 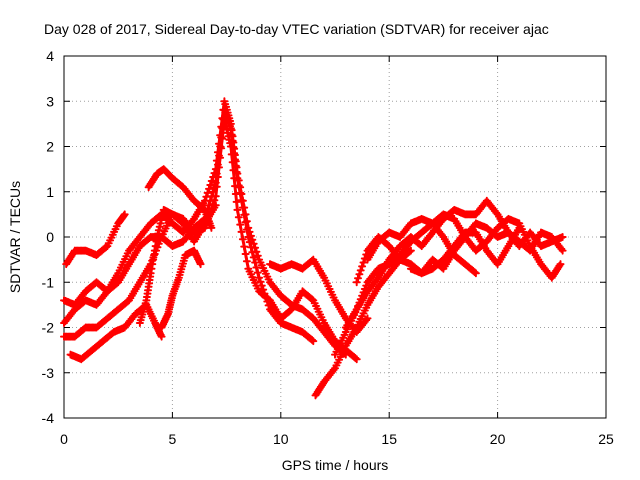 What do you see at coordinates (15, 237) in the screenshot?
I see `y-axis-label: SDTVAR / TECUs` at bounding box center [15, 237].